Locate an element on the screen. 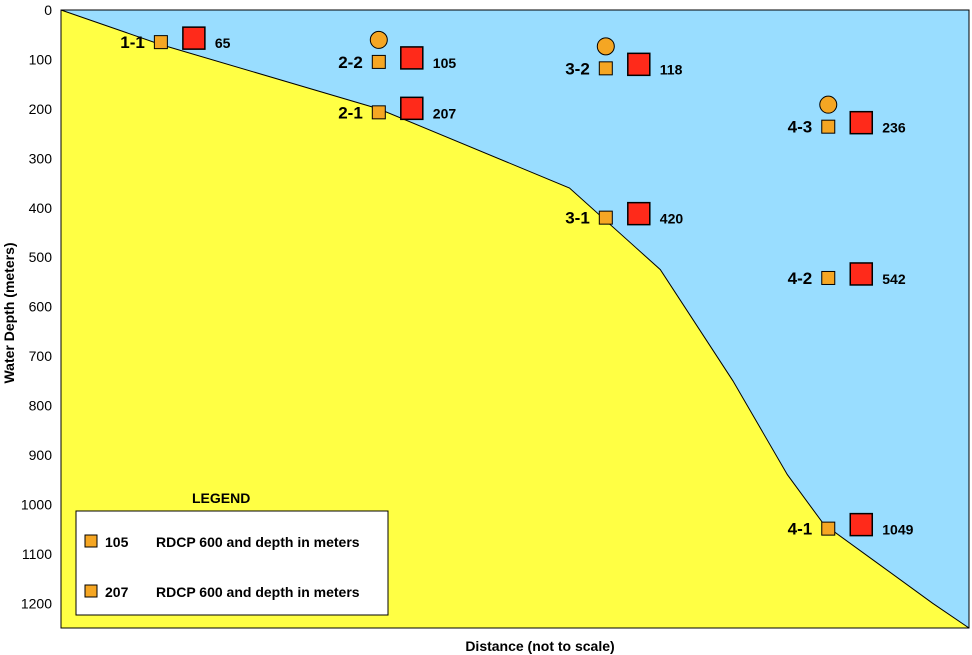  y-tick-label: 1200 is located at coordinates (36, 603).